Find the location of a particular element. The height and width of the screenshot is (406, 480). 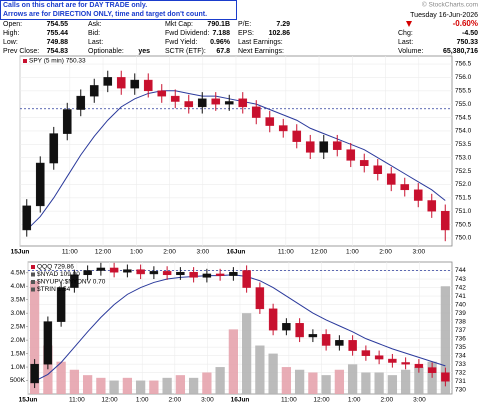

quote-label: Last: is located at coordinates (95, 42).